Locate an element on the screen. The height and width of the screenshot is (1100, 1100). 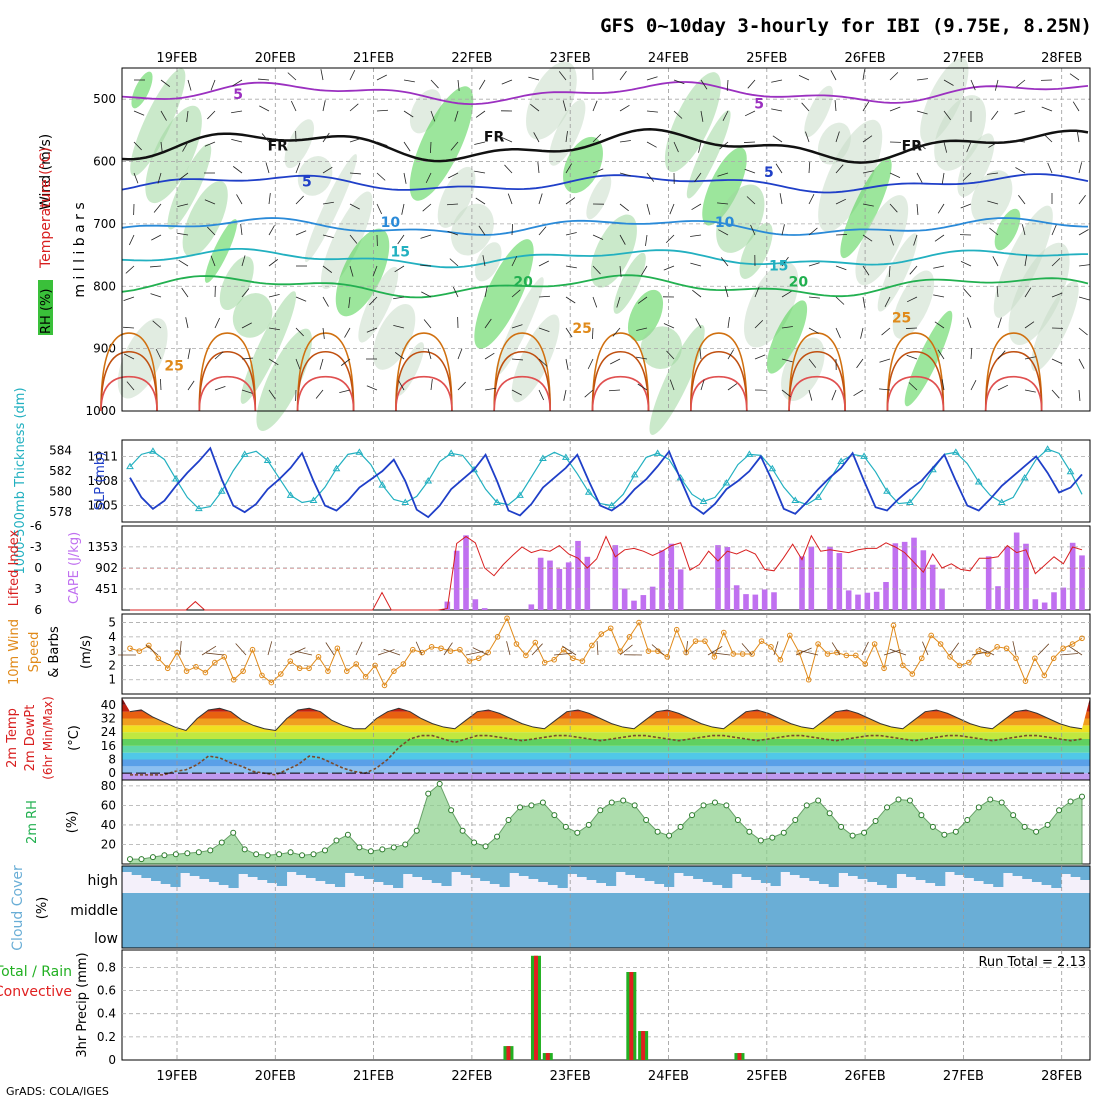
isotherm-line is located at coordinates (605, 183).